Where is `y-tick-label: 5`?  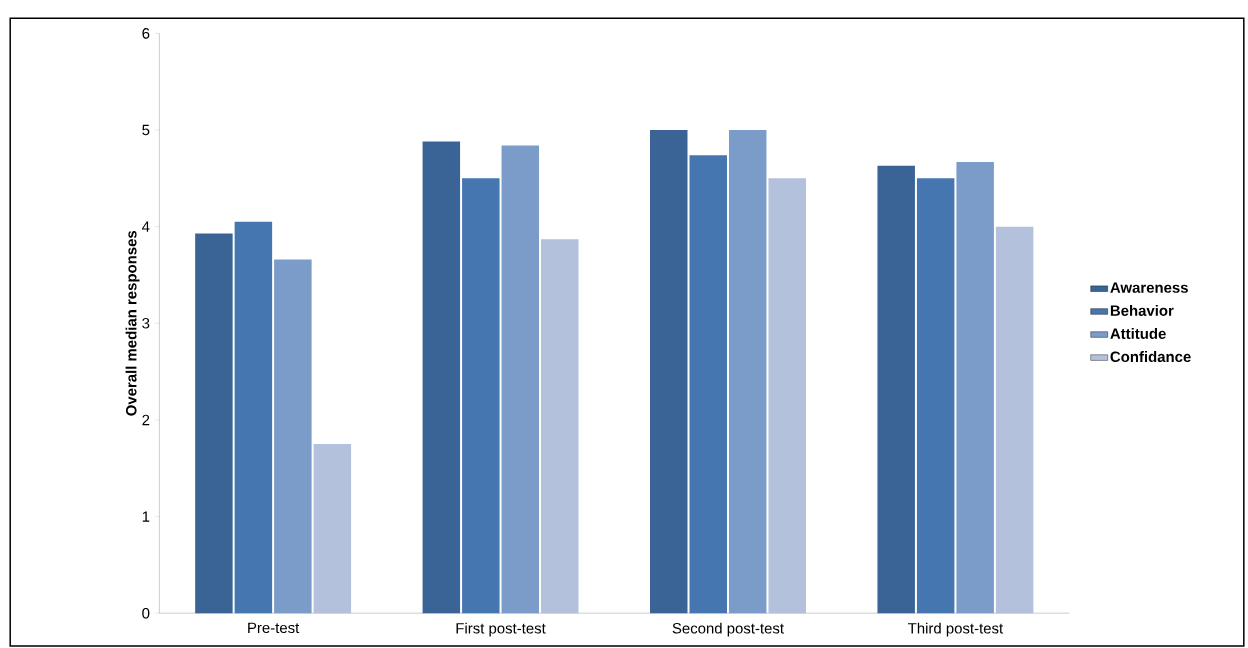
y-tick-label: 5 is located at coordinates (146, 130).